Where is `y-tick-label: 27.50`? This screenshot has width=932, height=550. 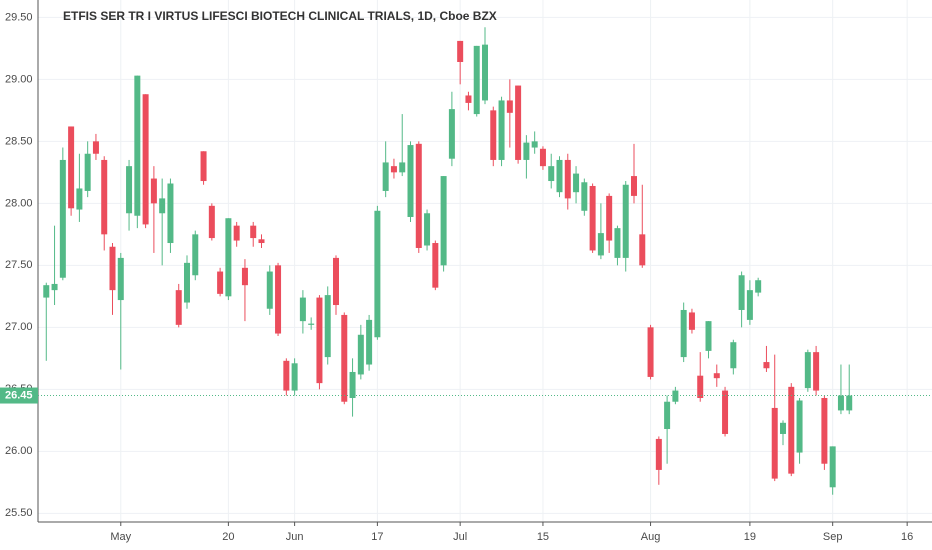
y-tick-label: 27.50 is located at coordinates (19, 265).